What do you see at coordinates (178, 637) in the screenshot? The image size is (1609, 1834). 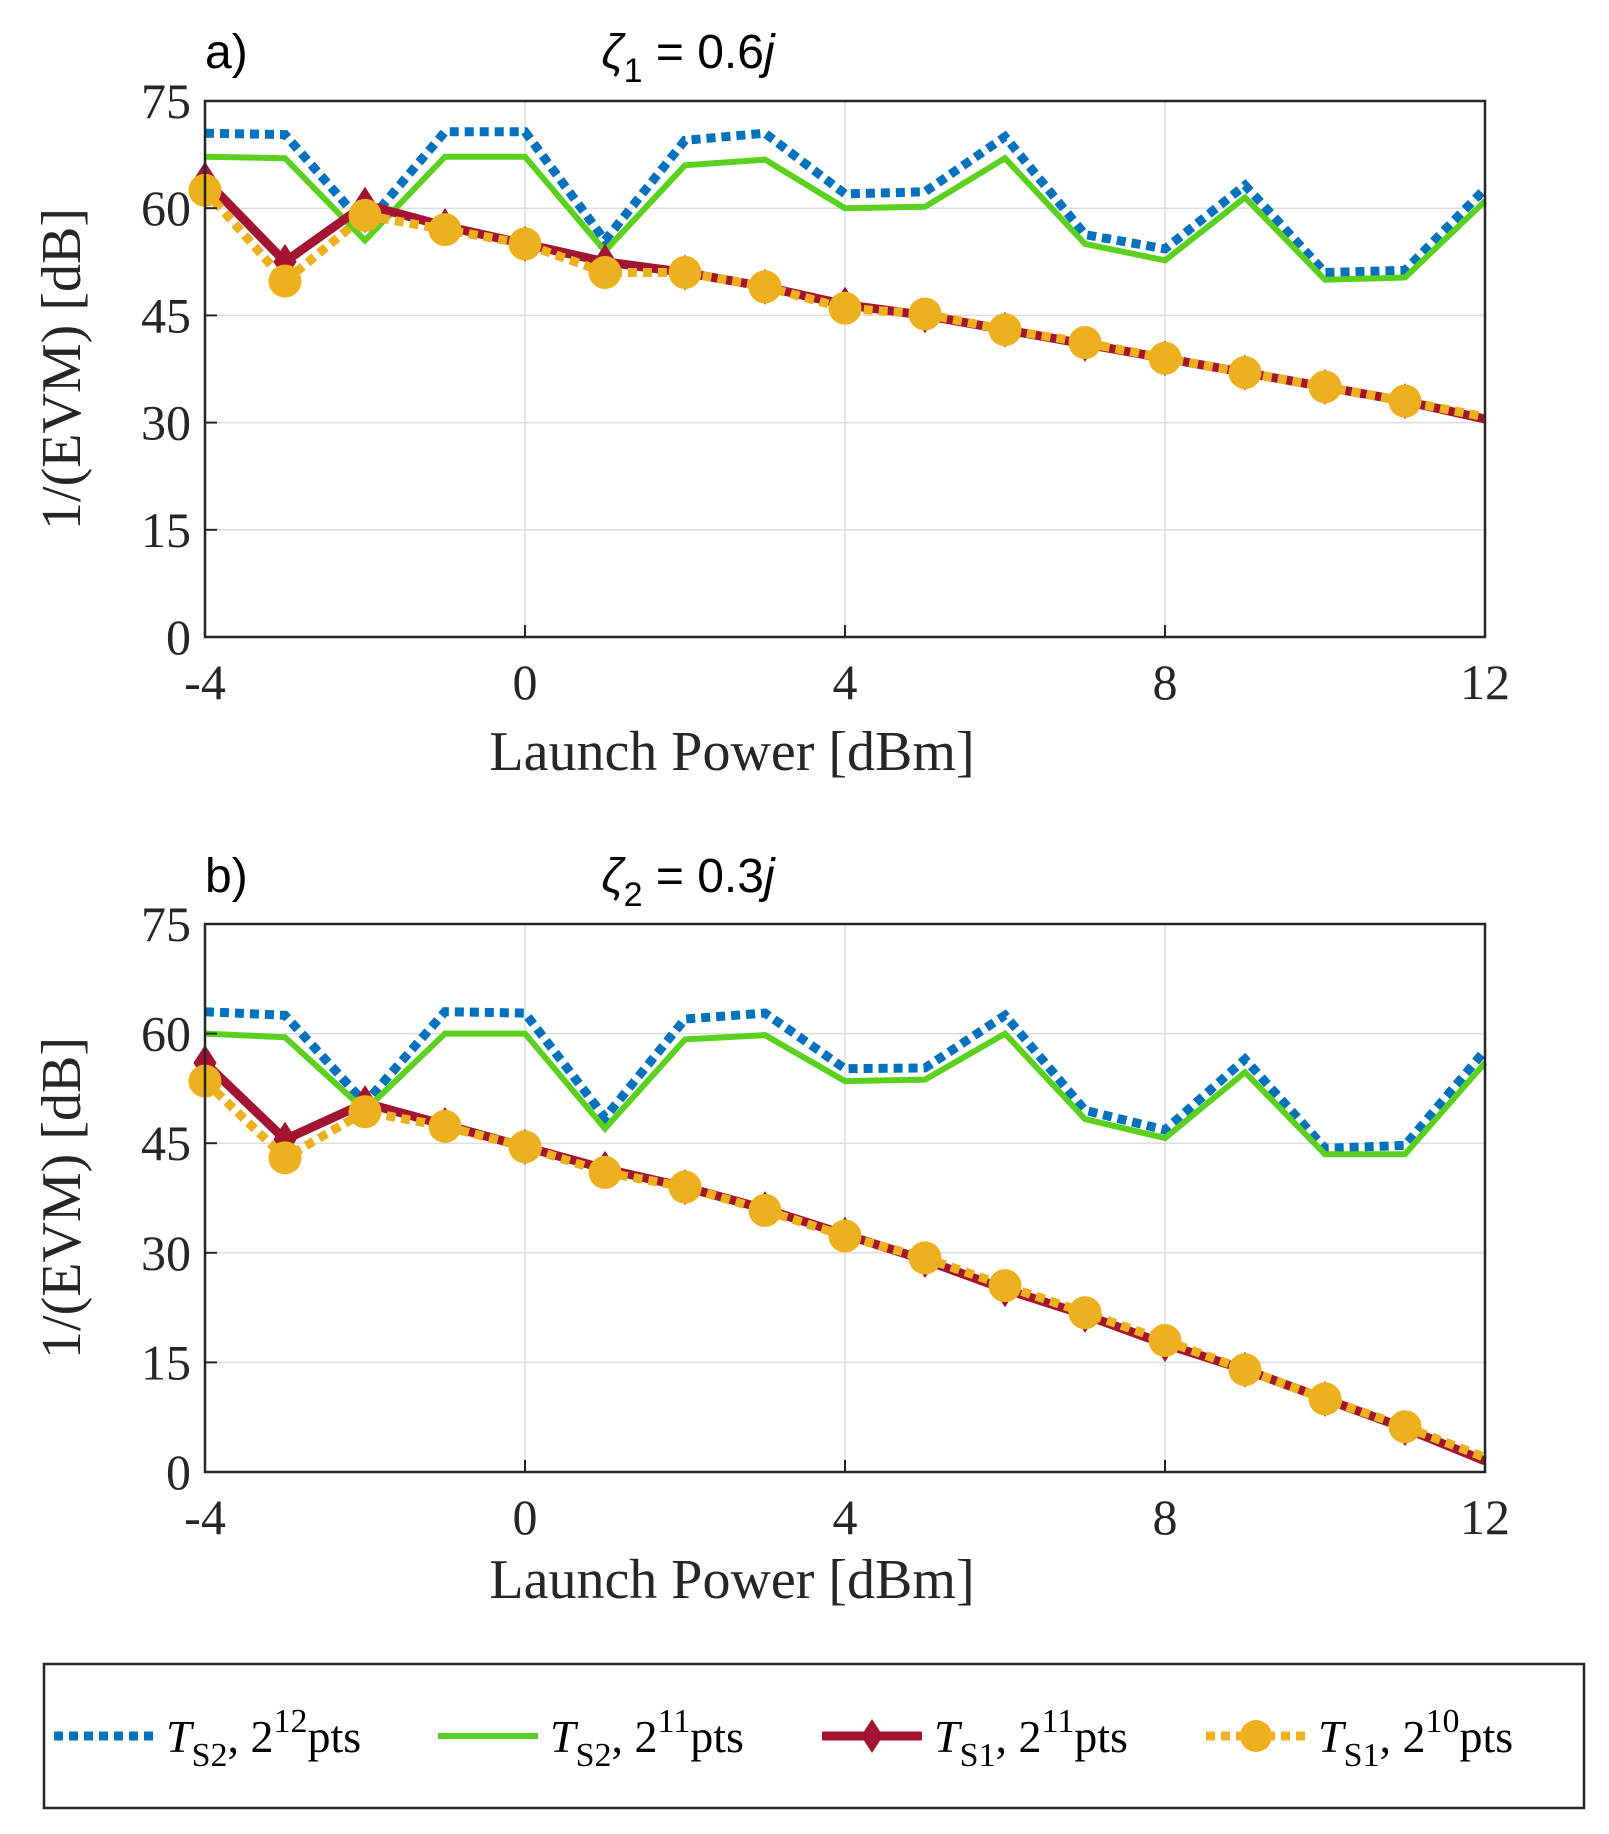 I see `panel-a-y-tick-label: 0` at bounding box center [178, 637].